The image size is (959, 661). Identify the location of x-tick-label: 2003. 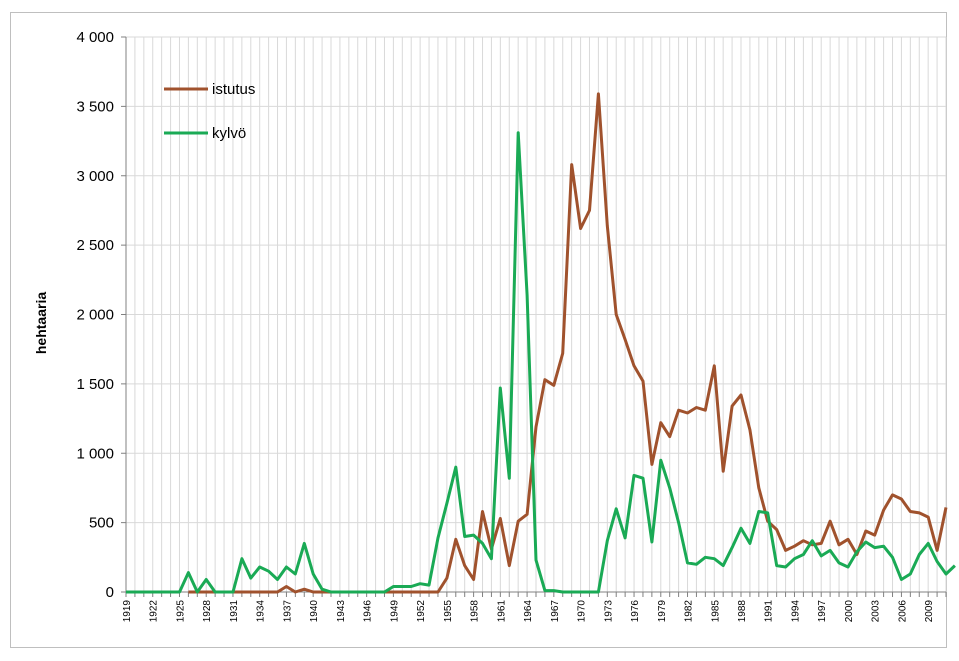
(876, 611).